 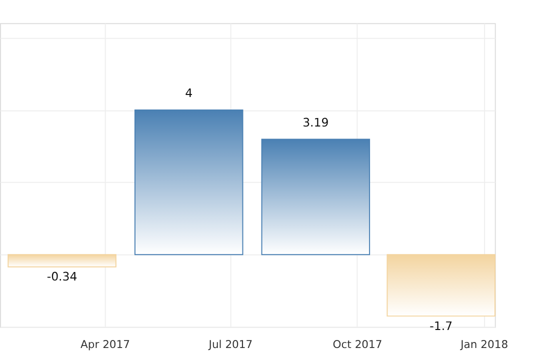 I want to click on x-tick-label: Jul 2017, so click(x=230, y=344).